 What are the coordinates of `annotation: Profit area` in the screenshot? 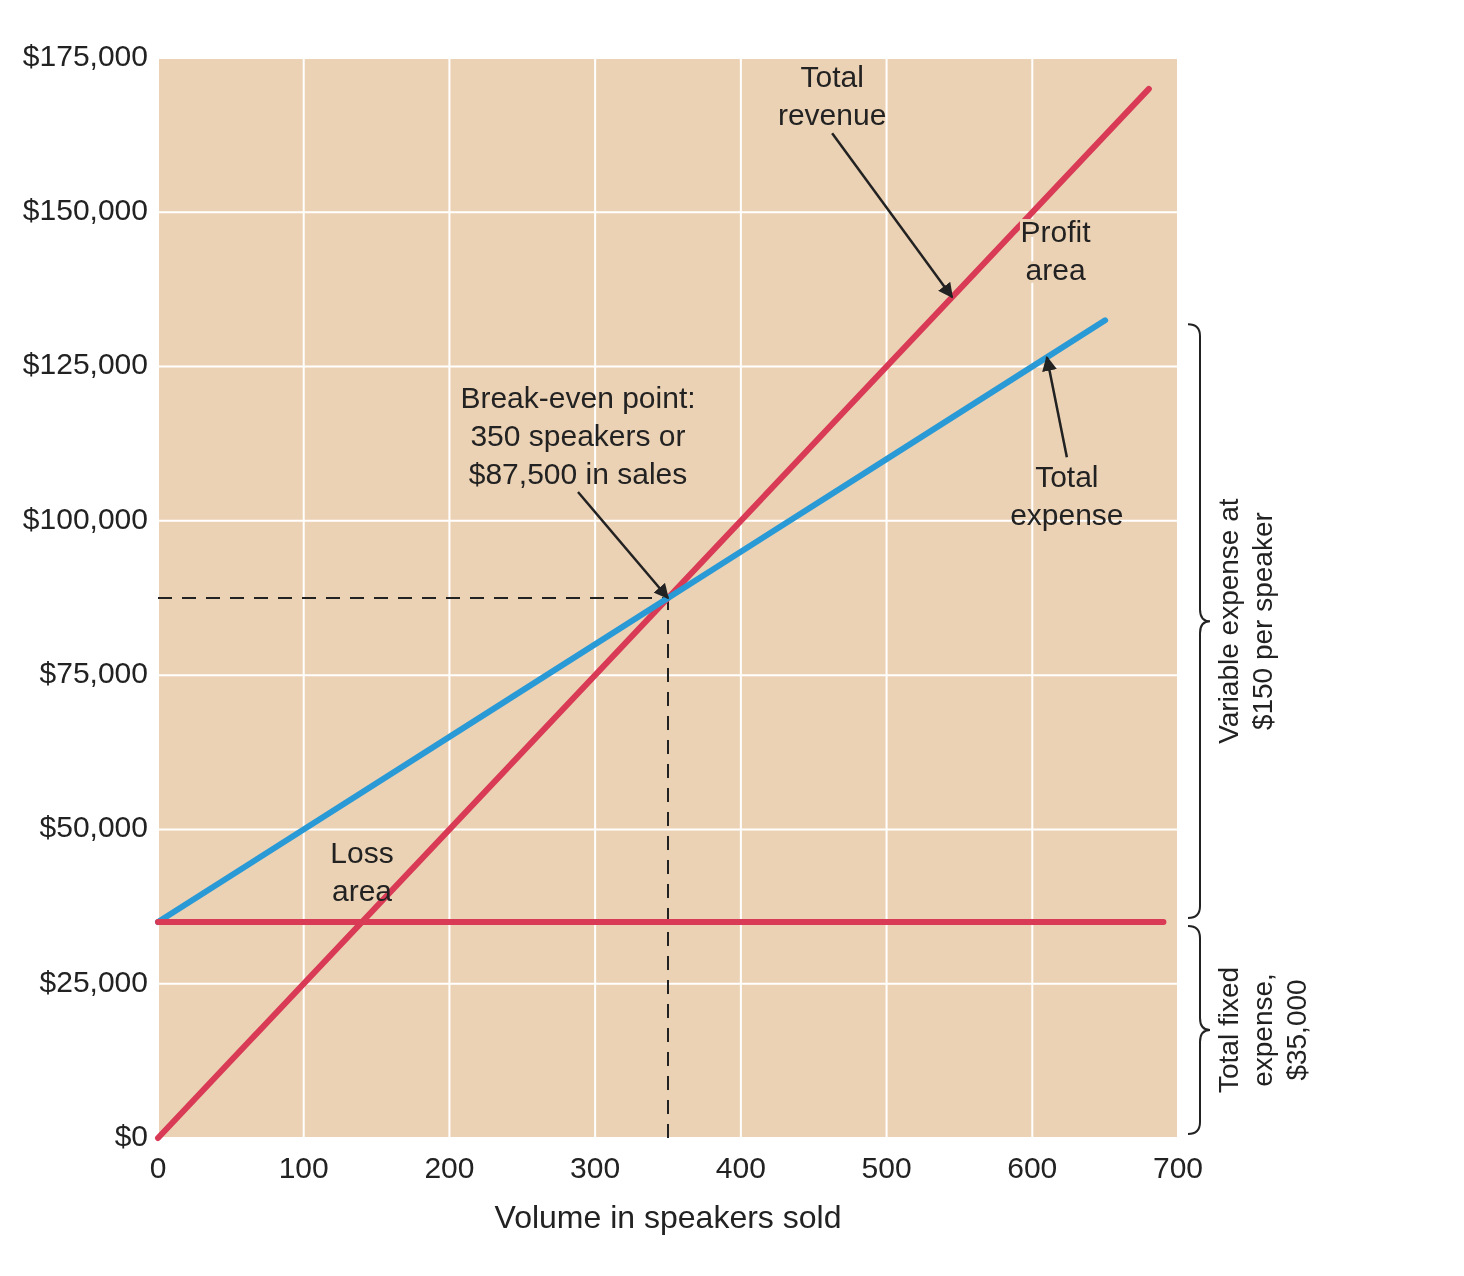 It's located at (1056, 250).